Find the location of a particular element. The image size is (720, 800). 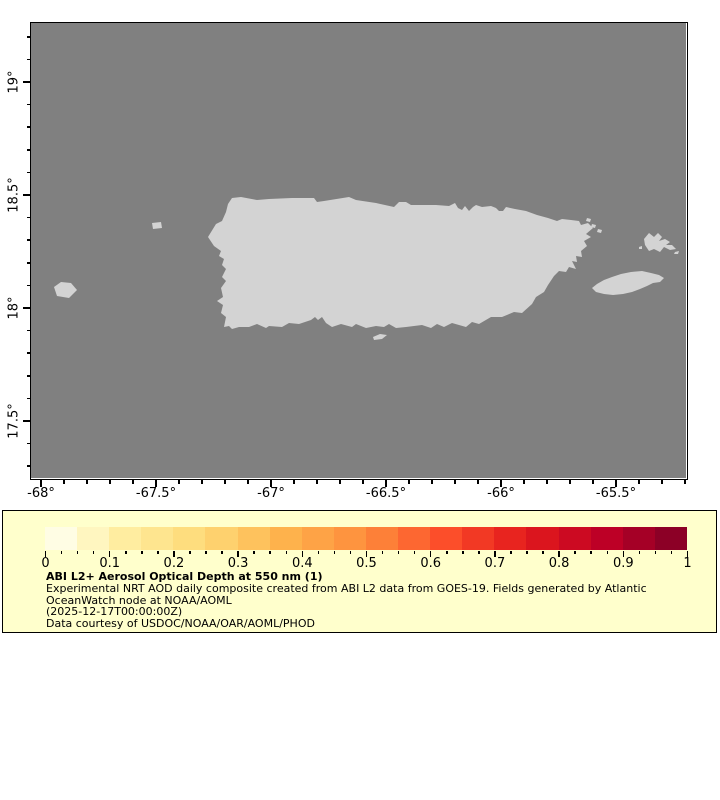

y-axis-tick-label: 19° is located at coordinates (14, 82).